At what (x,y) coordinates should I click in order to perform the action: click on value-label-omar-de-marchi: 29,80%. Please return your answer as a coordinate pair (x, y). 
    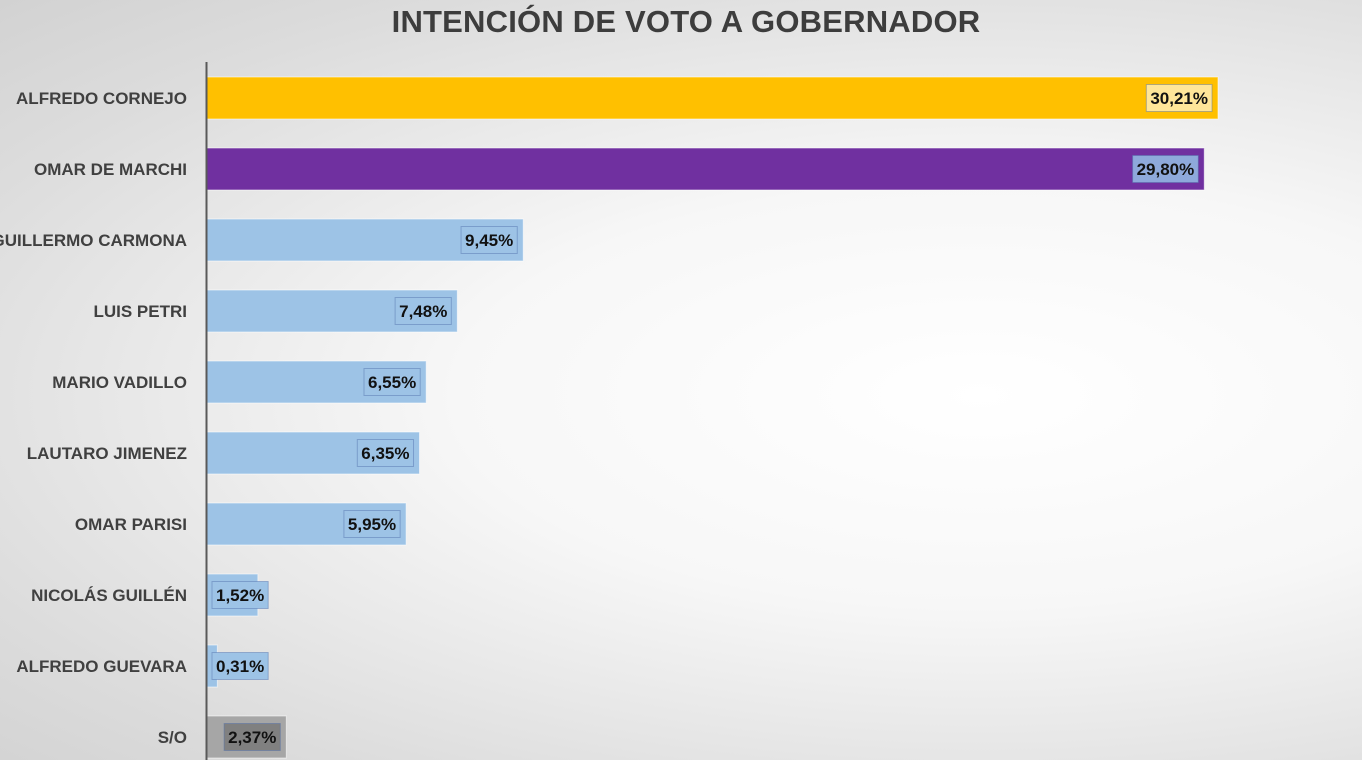
    Looking at the image, I should click on (1166, 169).